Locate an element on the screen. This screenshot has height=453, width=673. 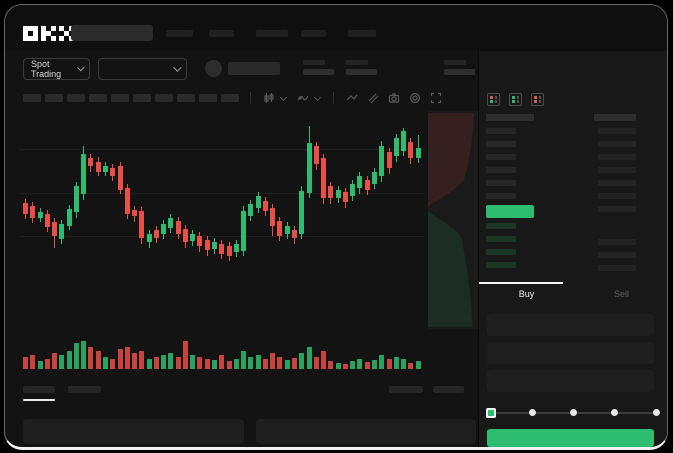
book-bids-icon is located at coordinates (515, 99).